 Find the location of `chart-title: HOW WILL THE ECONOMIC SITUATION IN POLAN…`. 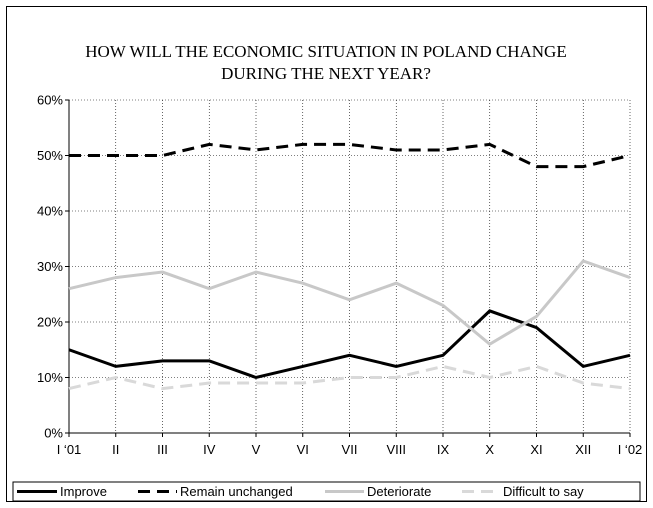

chart-title: HOW WILL THE ECONOMIC SITUATION IN POLAN… is located at coordinates (325, 62).